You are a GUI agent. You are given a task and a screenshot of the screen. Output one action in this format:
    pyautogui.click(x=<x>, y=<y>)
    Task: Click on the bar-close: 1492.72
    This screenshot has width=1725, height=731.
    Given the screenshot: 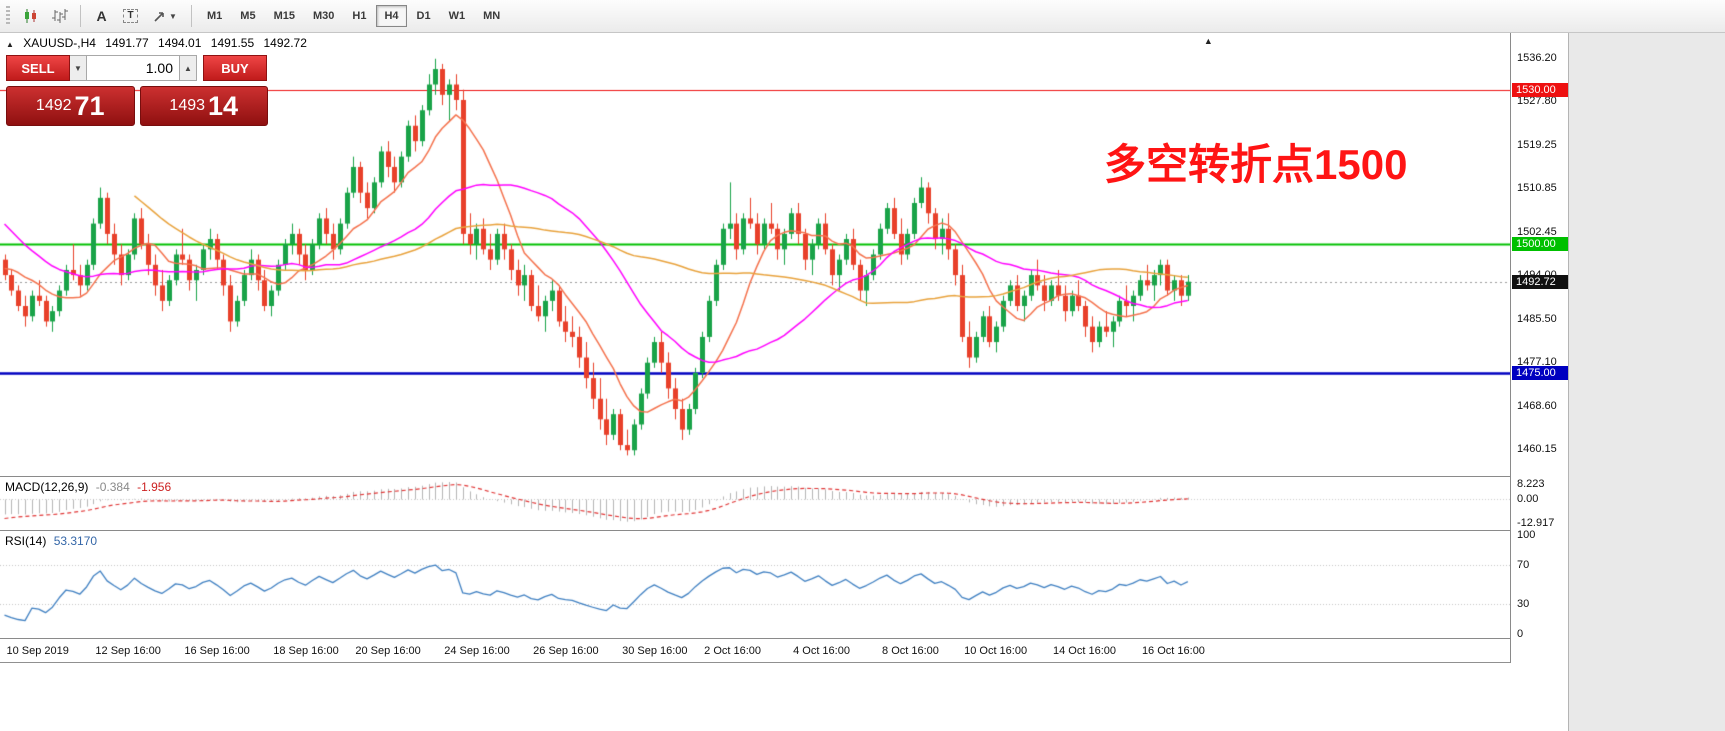 What is the action you would take?
    pyautogui.click(x=285, y=43)
    